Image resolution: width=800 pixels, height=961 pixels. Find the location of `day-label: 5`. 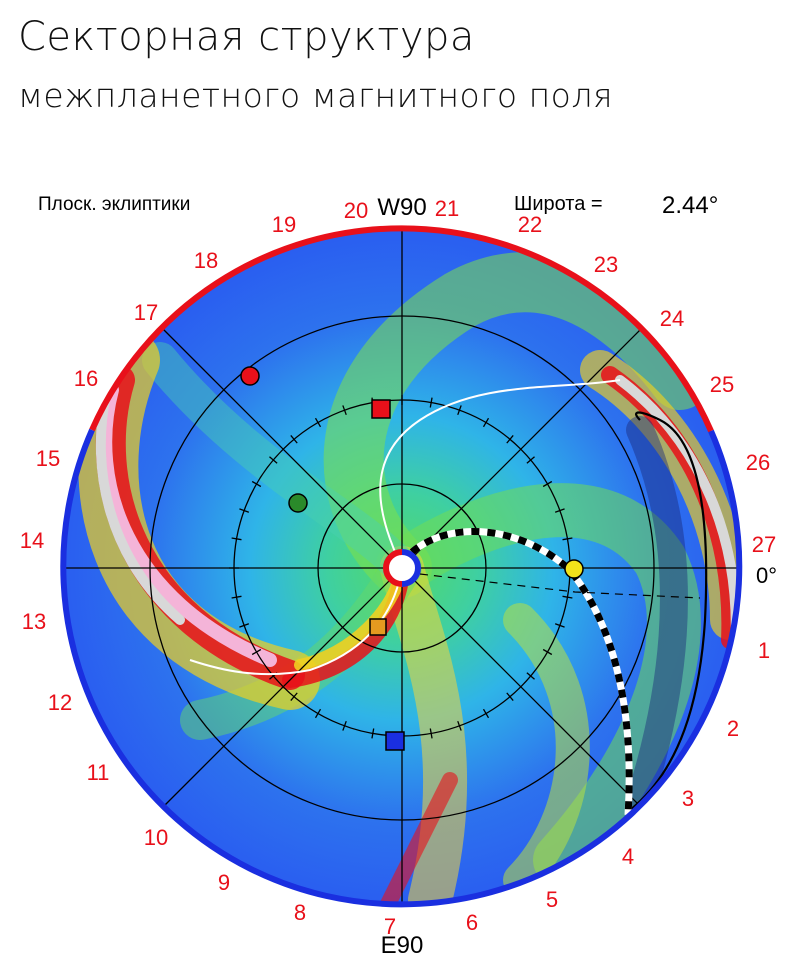

day-label: 5 is located at coordinates (552, 899).